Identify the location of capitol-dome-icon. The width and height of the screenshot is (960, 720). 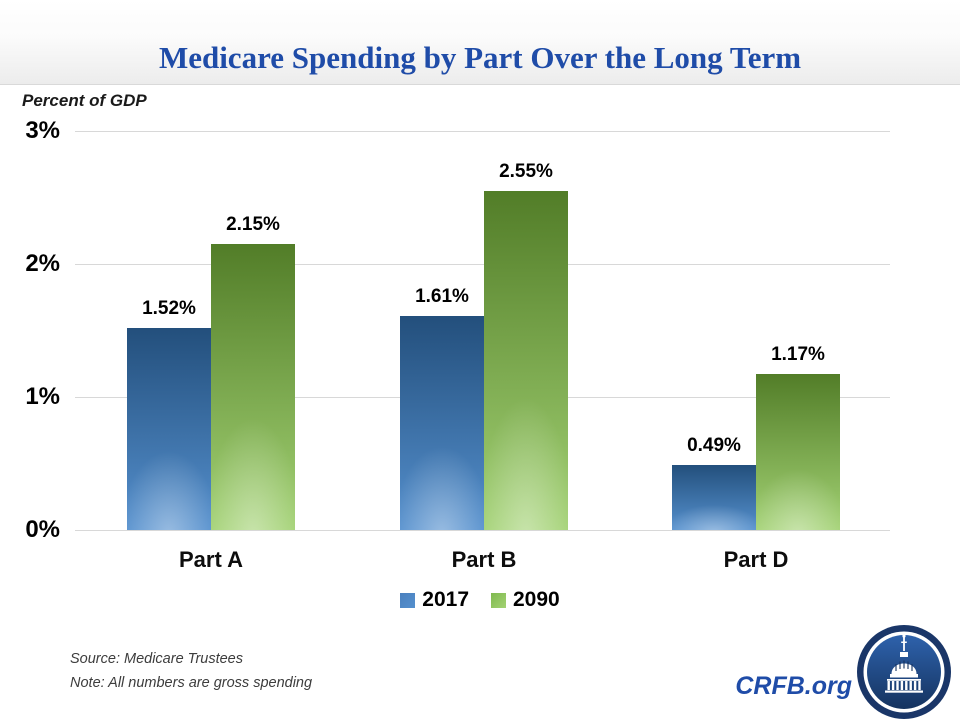
(904, 672).